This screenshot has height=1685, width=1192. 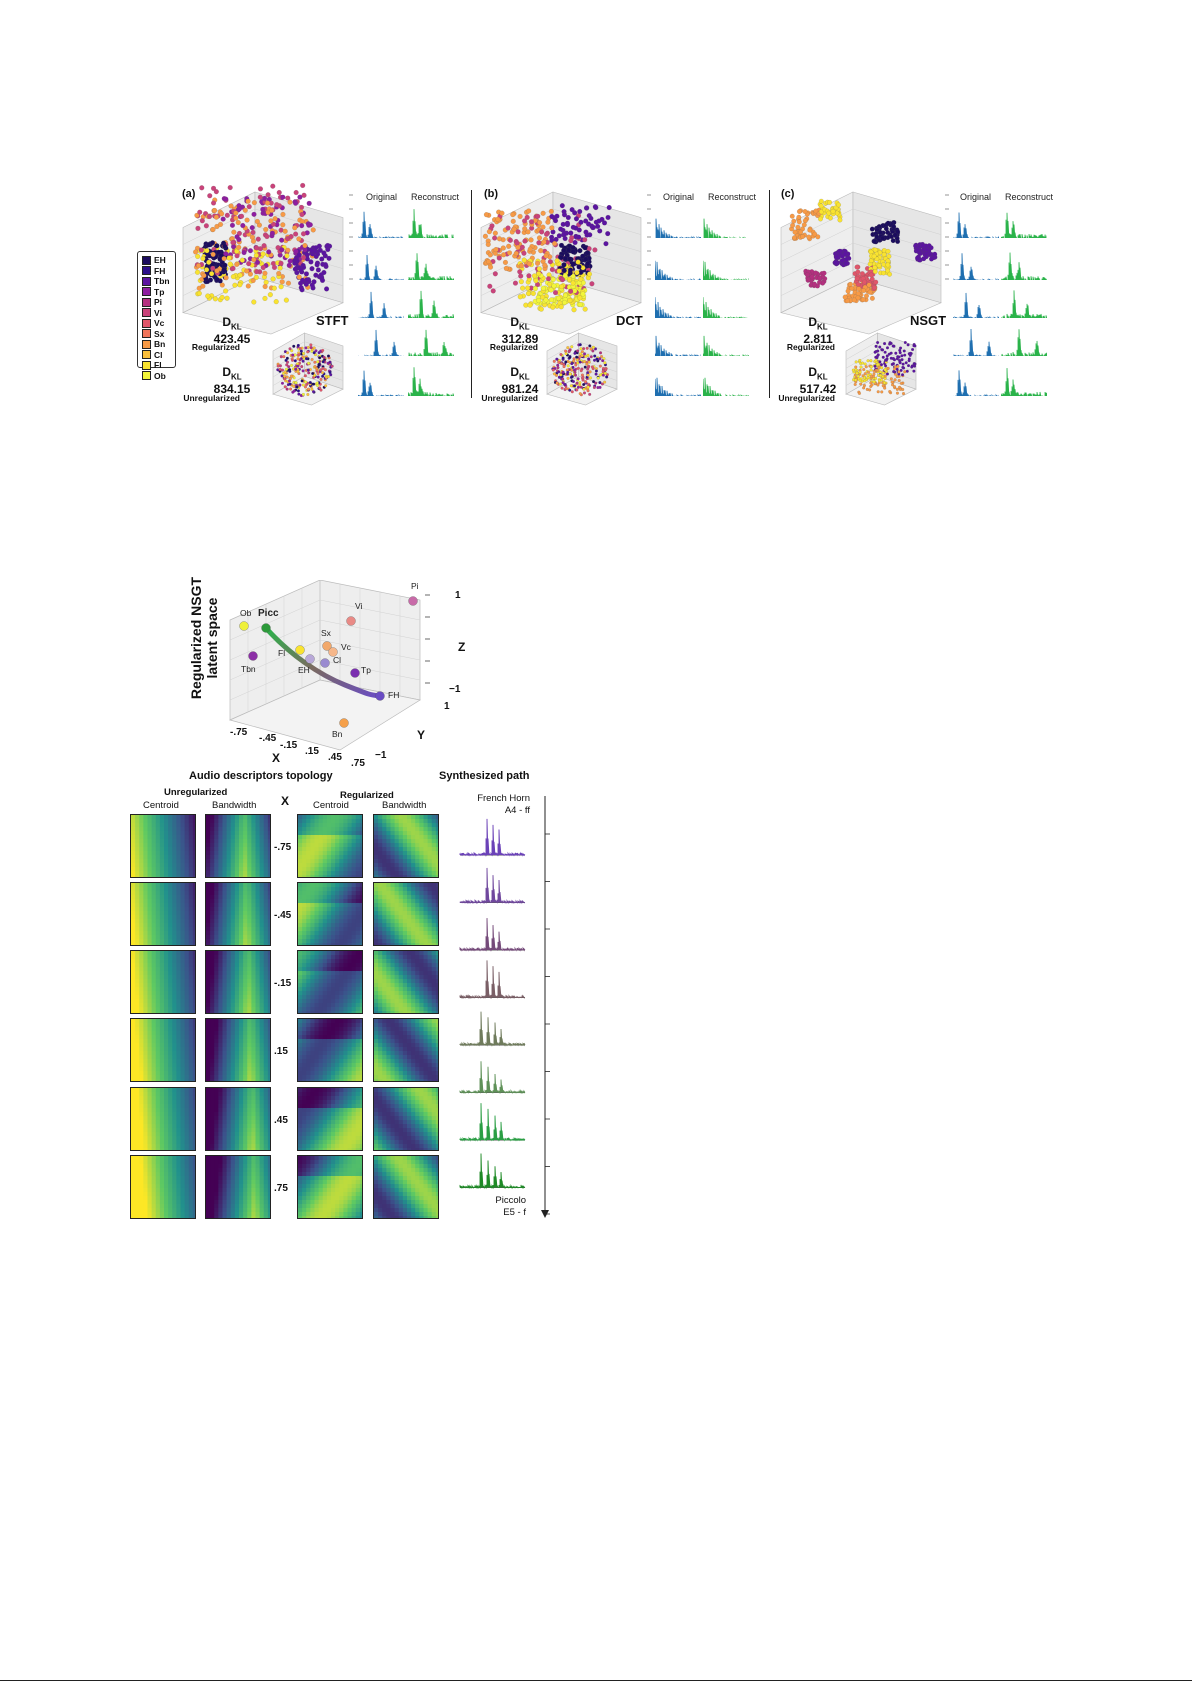 What do you see at coordinates (158, 355) in the screenshot?
I see `legend-item: Cl` at bounding box center [158, 355].